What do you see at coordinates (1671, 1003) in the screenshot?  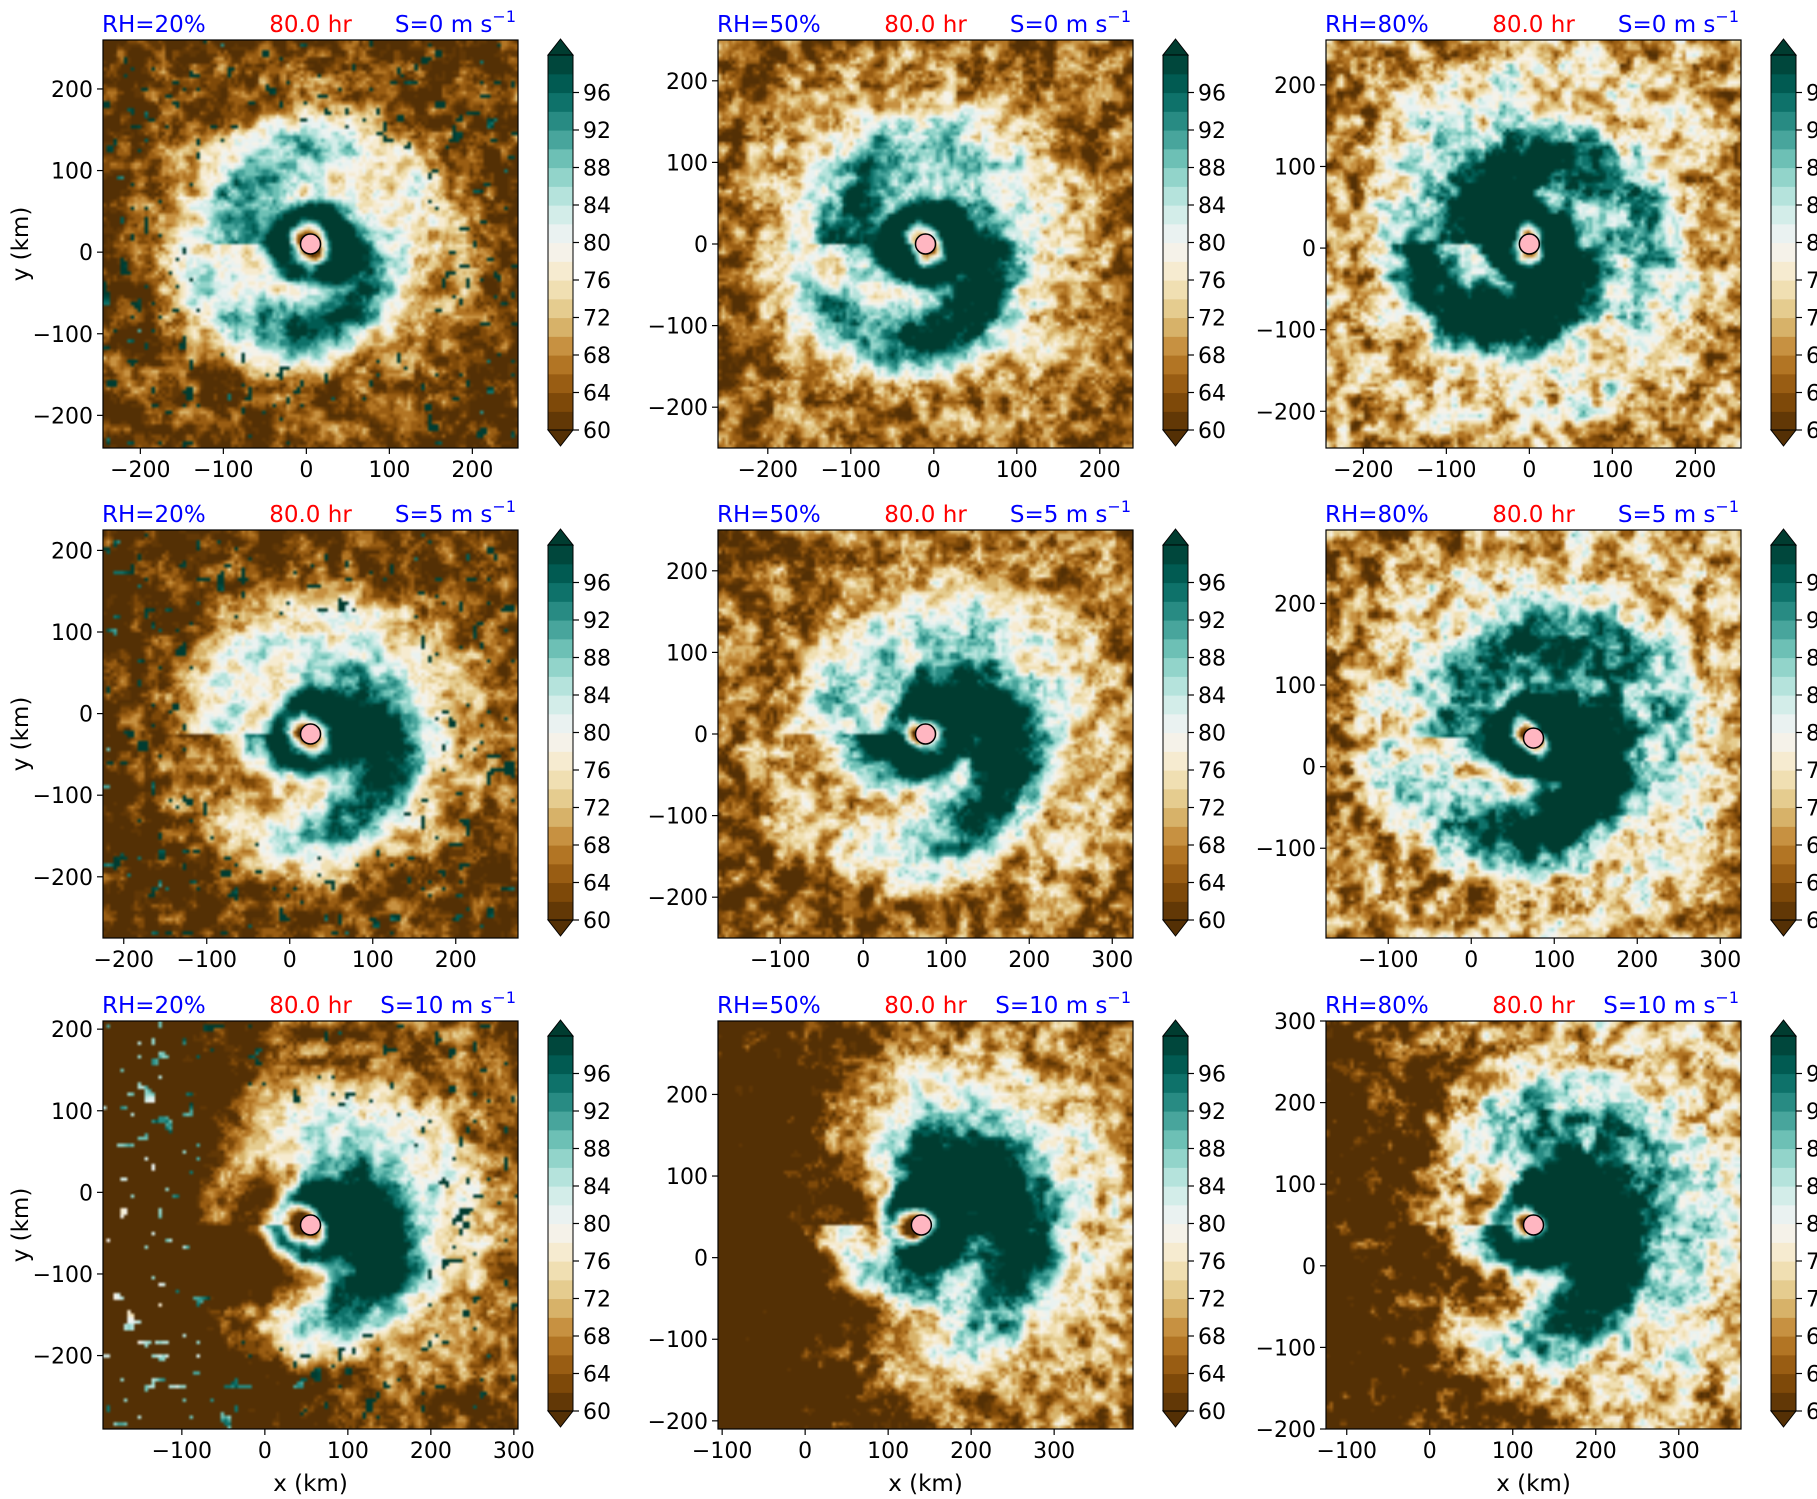 I see `shear-label: S=10 m s−1` at bounding box center [1671, 1003].